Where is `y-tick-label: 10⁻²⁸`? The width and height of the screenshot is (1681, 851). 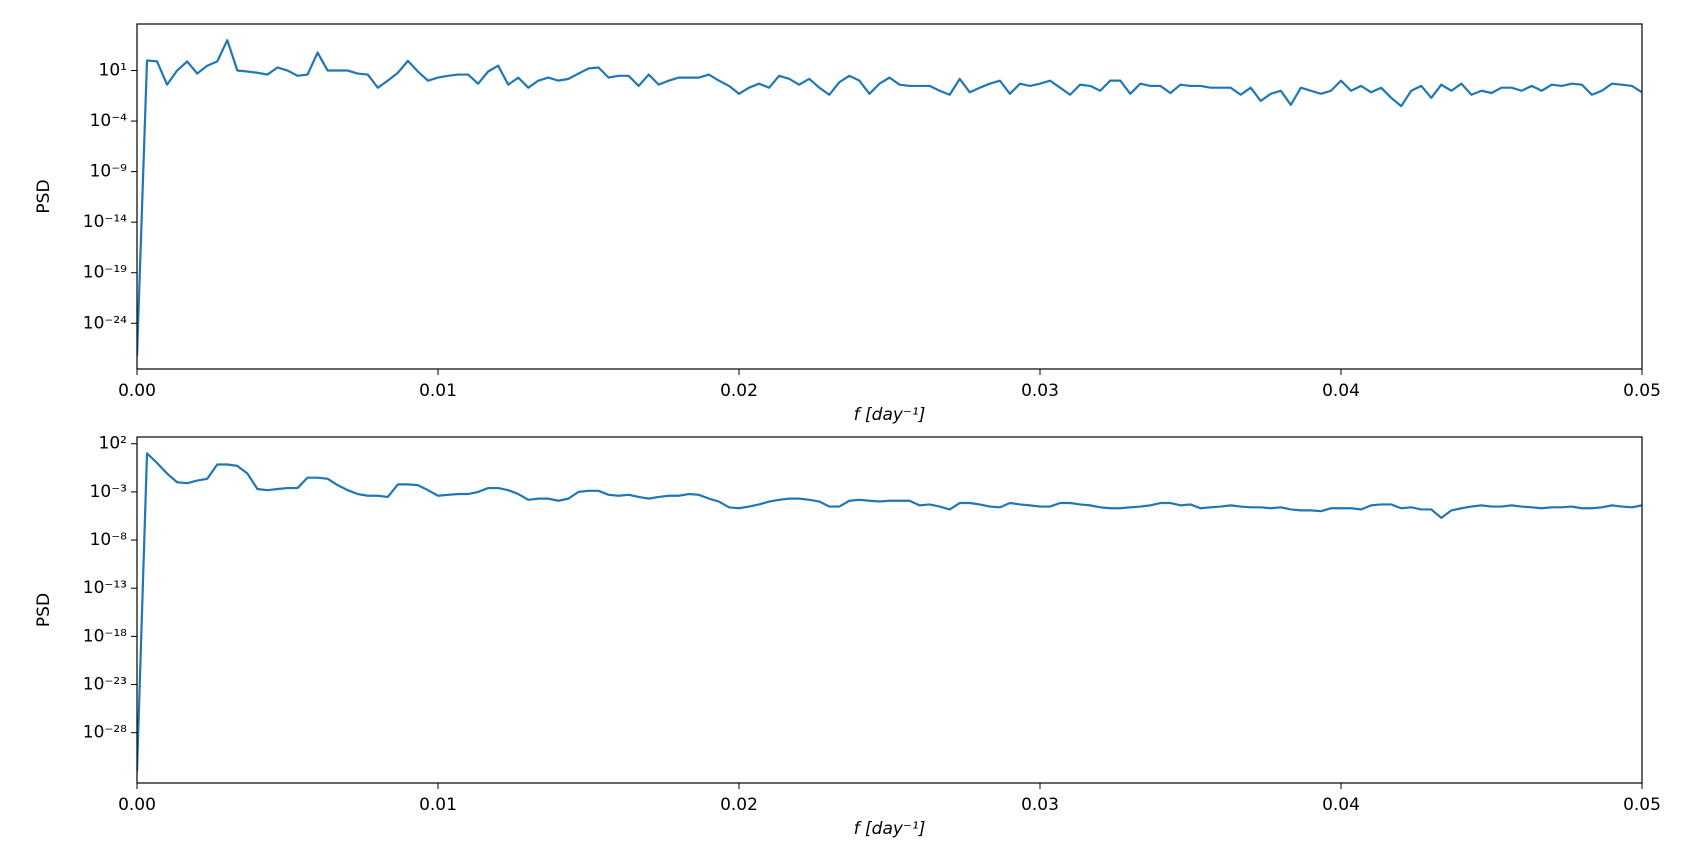
y-tick-label: 10⁻²⁸ is located at coordinates (105, 733).